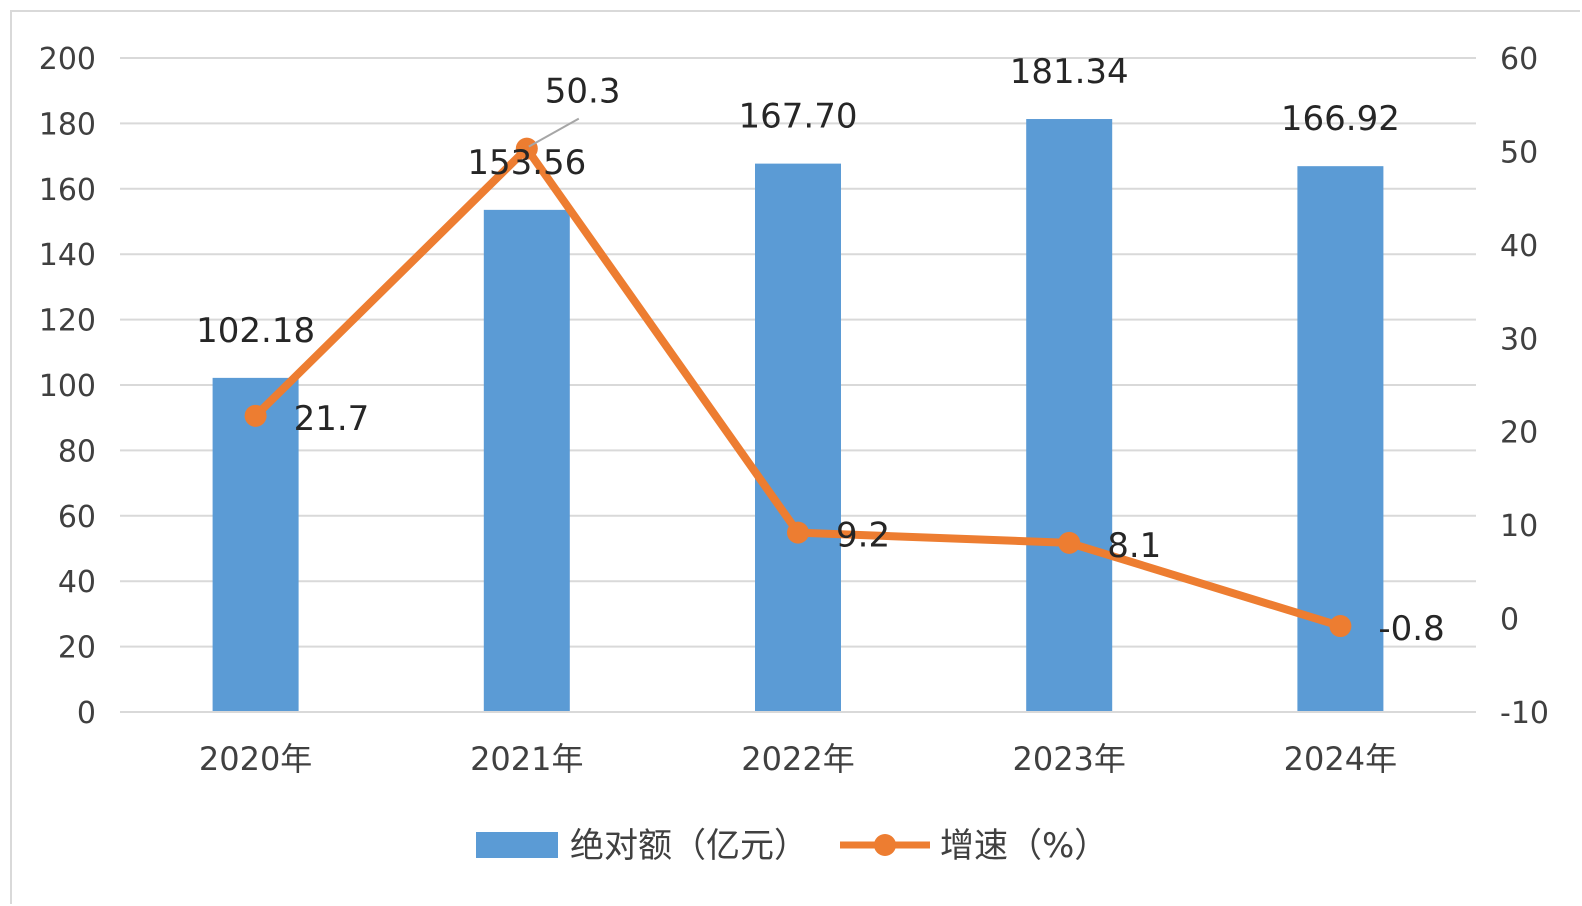 The height and width of the screenshot is (906, 1582). Describe the element at coordinates (1519, 433) in the screenshot. I see `y-right-tick-label: 20` at that location.